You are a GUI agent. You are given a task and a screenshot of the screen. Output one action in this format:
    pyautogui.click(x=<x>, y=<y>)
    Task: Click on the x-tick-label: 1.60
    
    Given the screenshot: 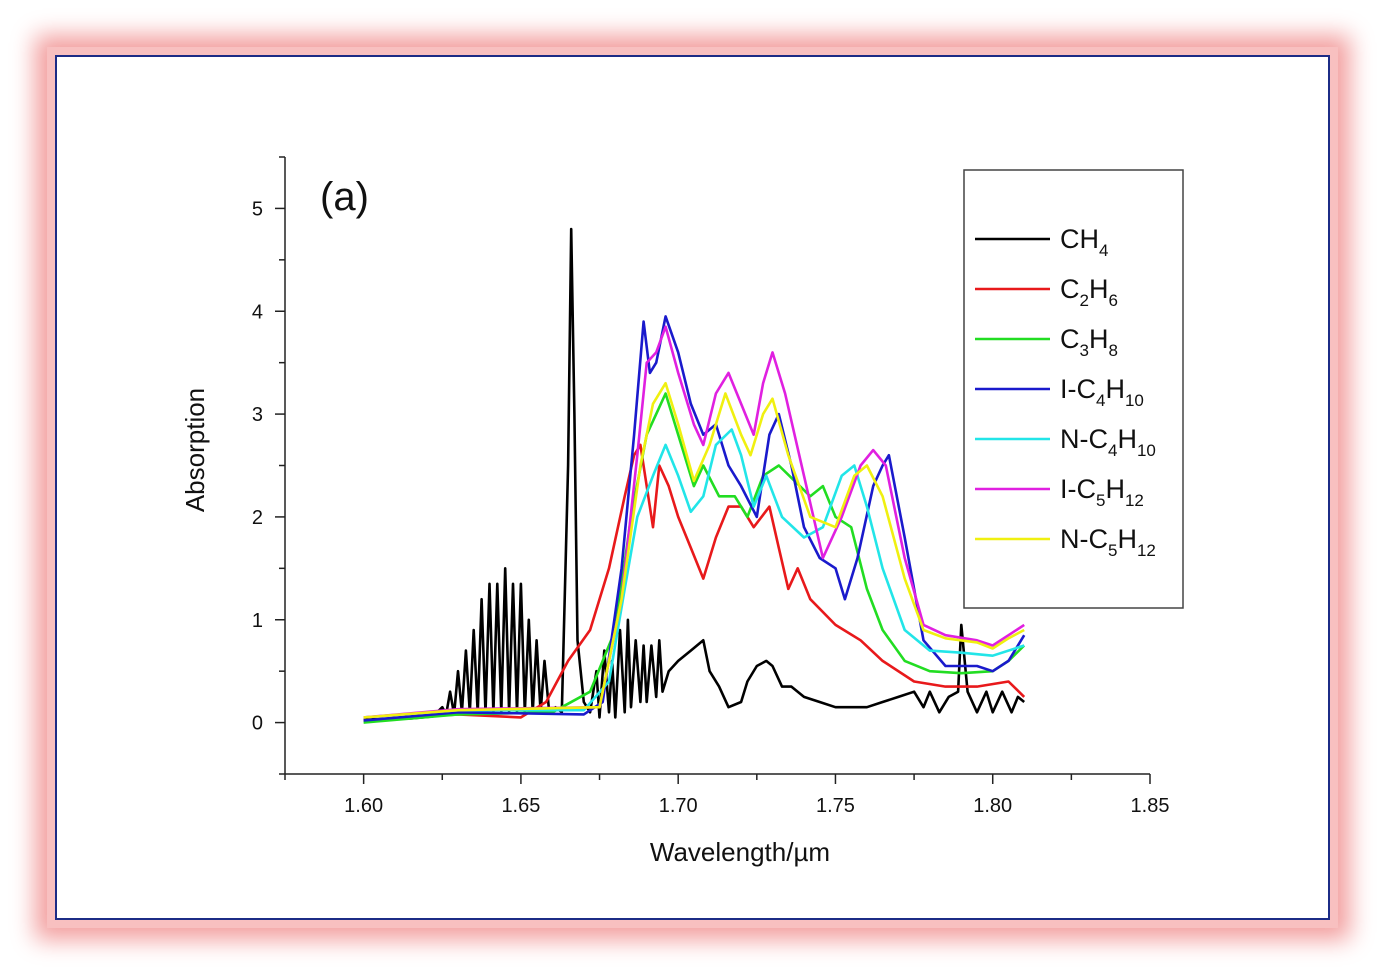 What is the action you would take?
    pyautogui.click(x=363, y=806)
    